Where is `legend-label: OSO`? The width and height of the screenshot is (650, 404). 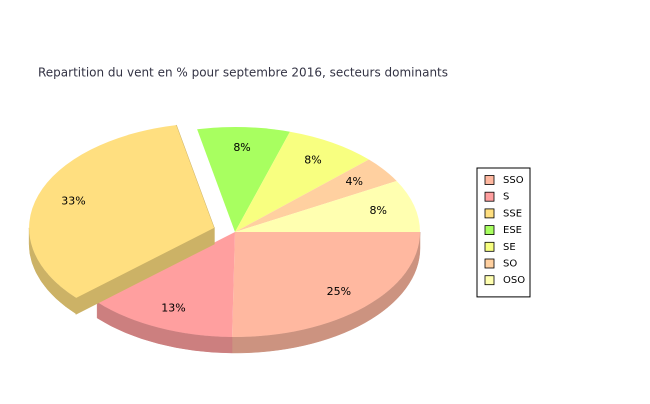
legend-label: OSO is located at coordinates (514, 280).